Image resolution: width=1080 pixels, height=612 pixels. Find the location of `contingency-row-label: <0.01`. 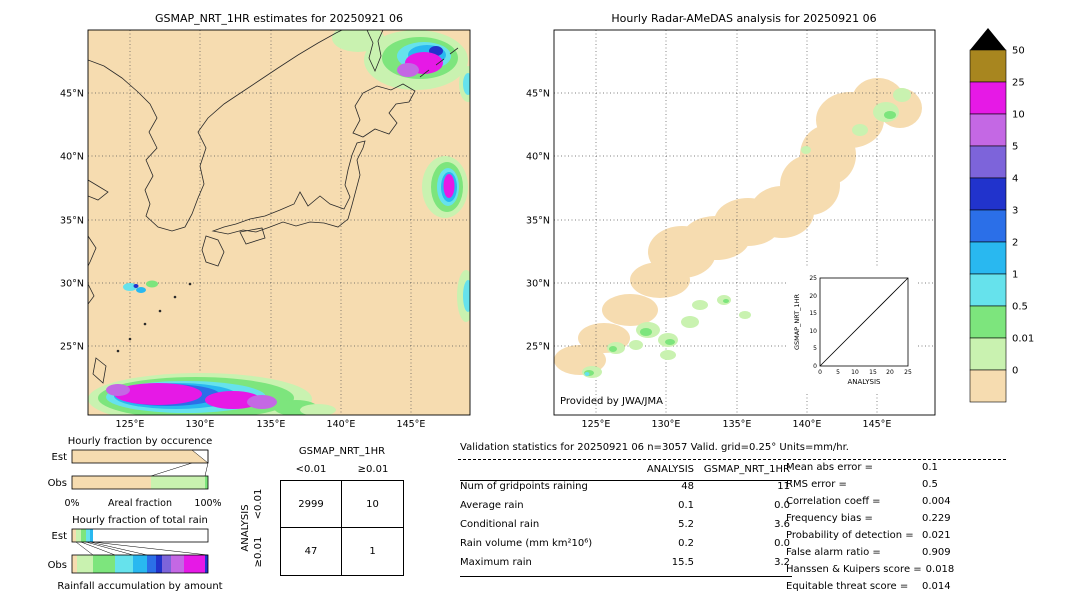

contingency-row-label: <0.01 is located at coordinates (258, 504).